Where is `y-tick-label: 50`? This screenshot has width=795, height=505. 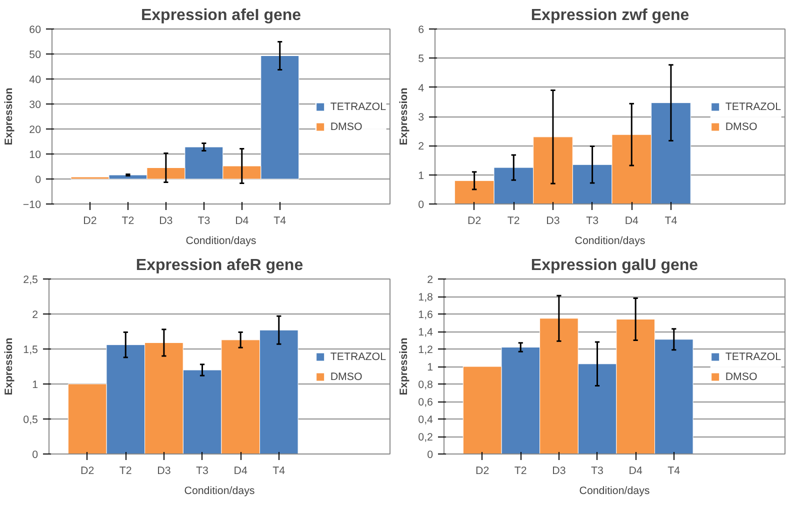 y-tick-label: 50 is located at coordinates (35, 55).